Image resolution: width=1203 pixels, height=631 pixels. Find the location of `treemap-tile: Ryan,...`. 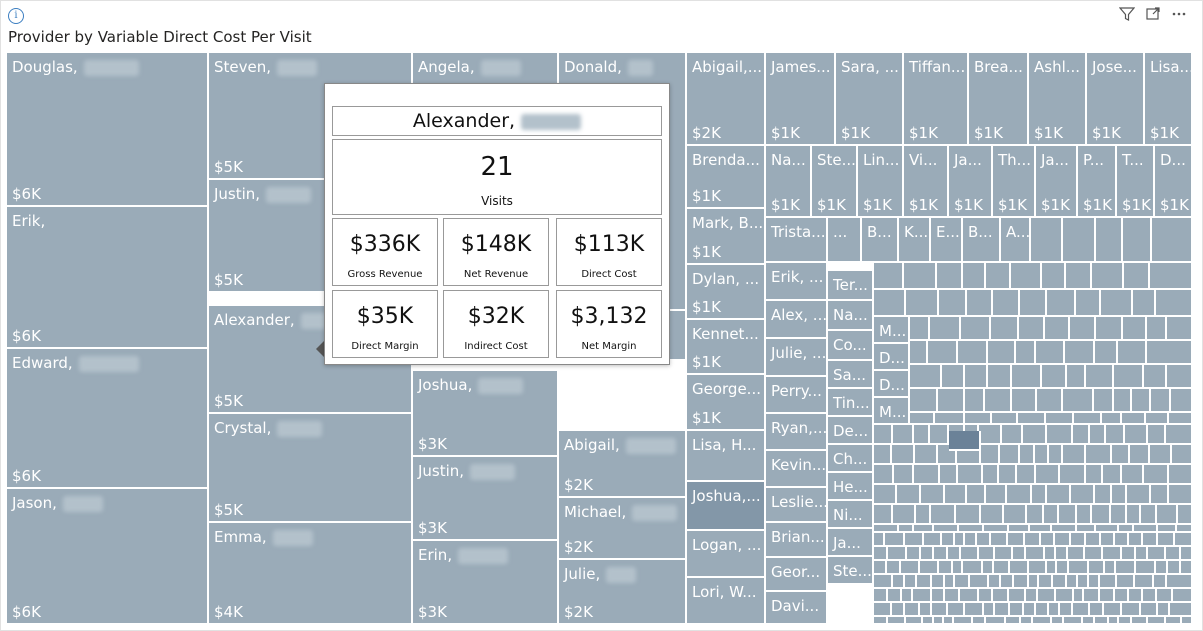

treemap-tile: Ryan,... is located at coordinates (797, 432).